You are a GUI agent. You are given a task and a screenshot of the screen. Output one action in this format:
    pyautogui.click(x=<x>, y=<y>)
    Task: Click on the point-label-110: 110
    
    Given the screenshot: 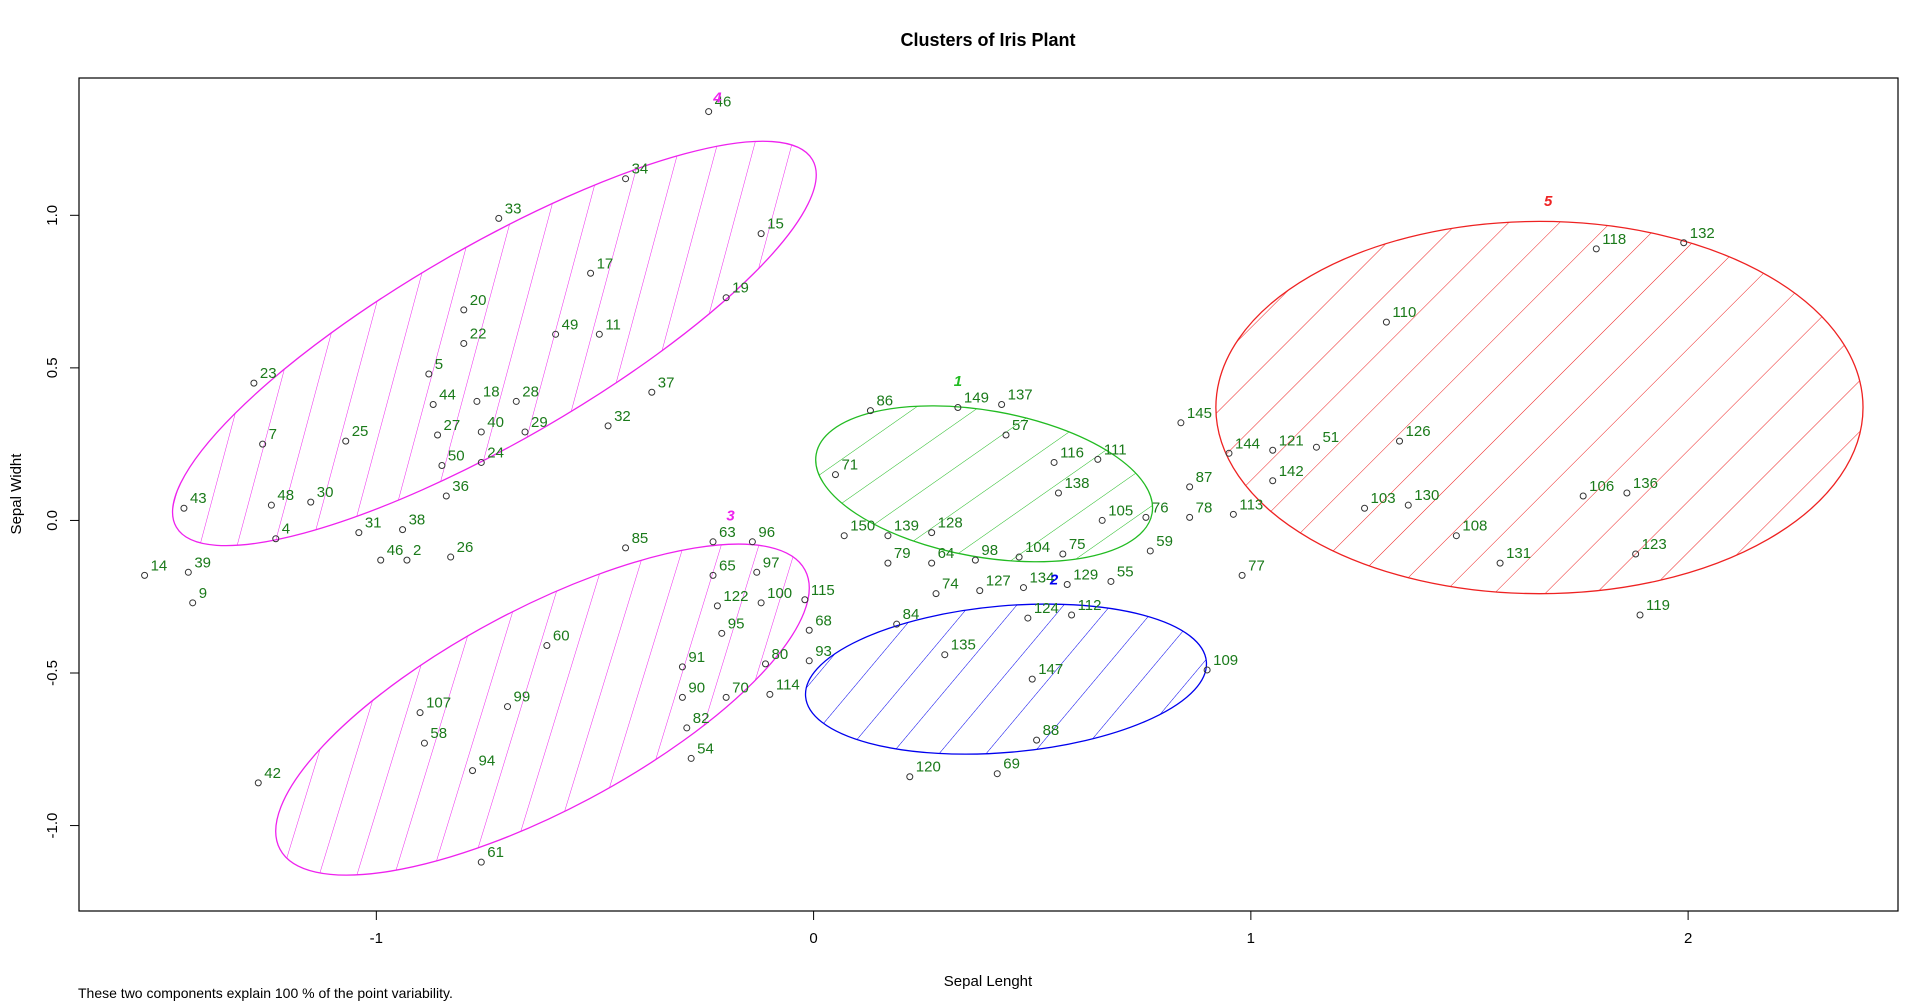 What is the action you would take?
    pyautogui.click(x=1404, y=312)
    